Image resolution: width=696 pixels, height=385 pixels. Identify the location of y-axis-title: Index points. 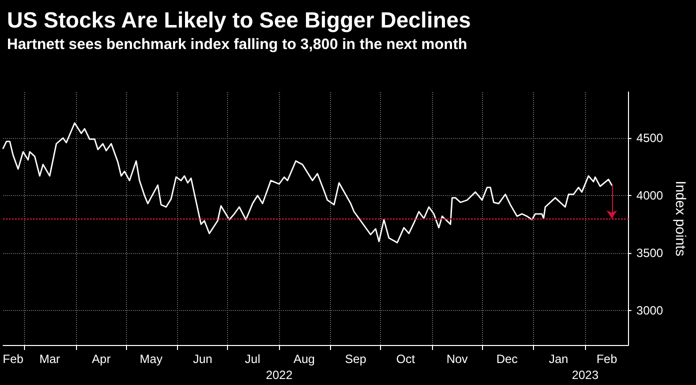
(681, 218).